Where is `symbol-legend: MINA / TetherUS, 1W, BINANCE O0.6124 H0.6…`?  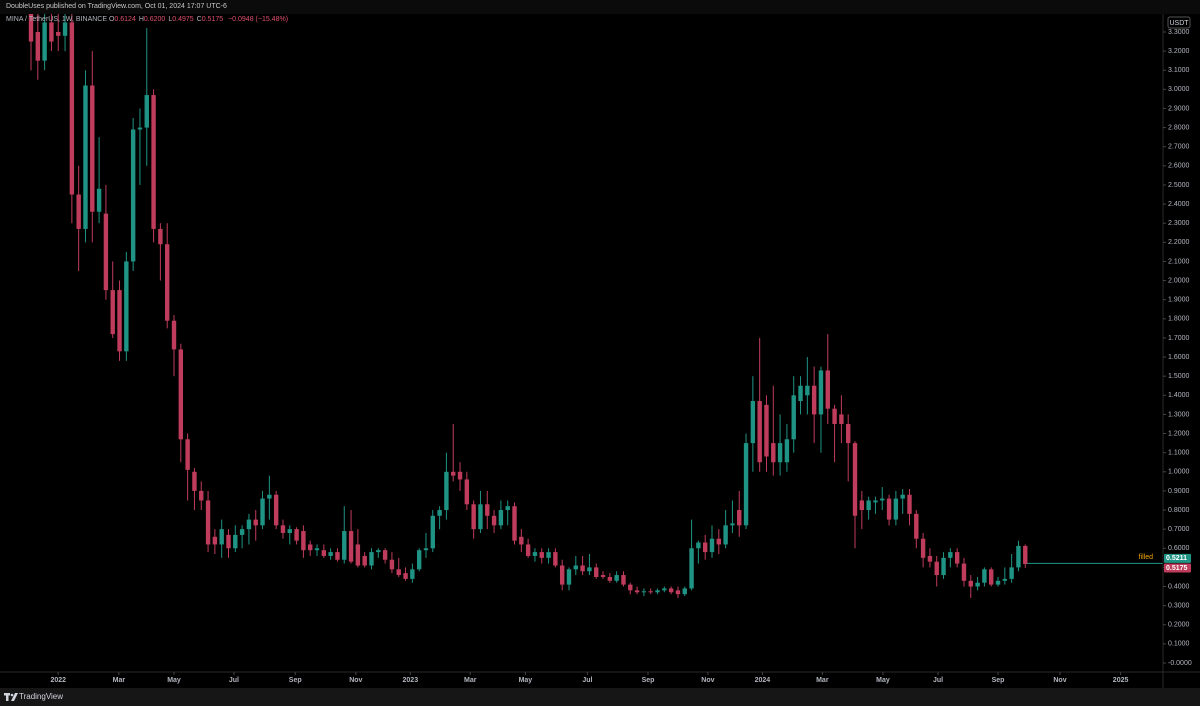 symbol-legend: MINA / TetherUS, 1W, BINANCE O0.6124 H0.6… is located at coordinates (148, 19).